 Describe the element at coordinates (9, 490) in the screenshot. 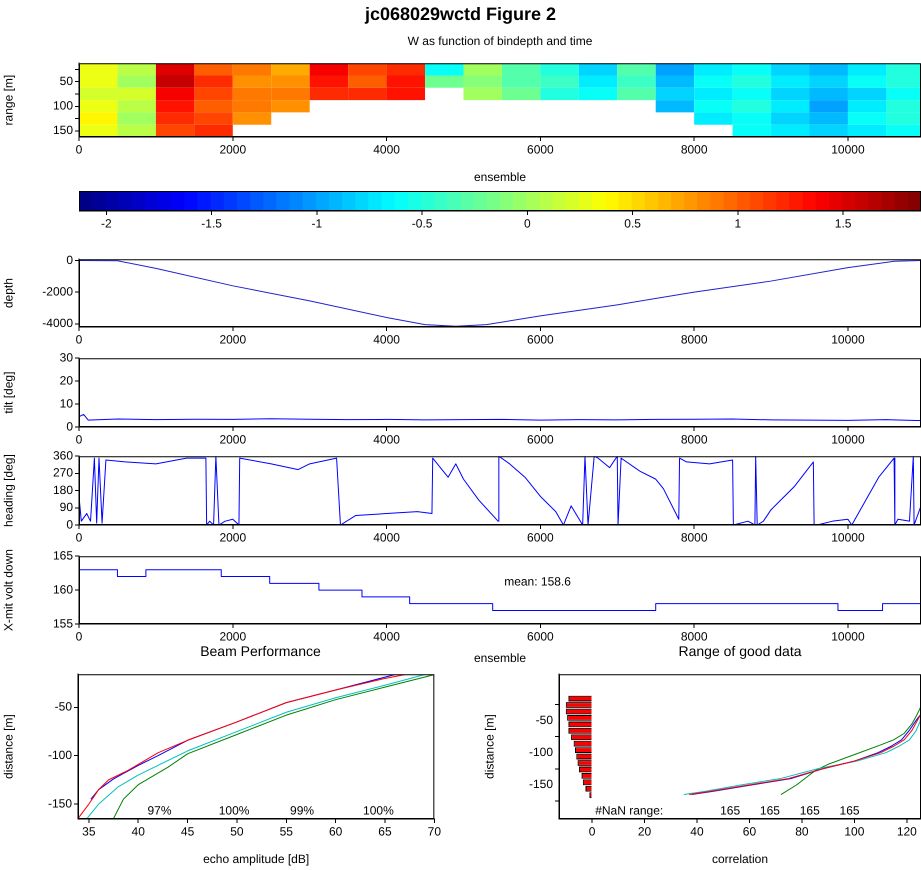

I see `y-axis-title: heading [deg]` at that location.